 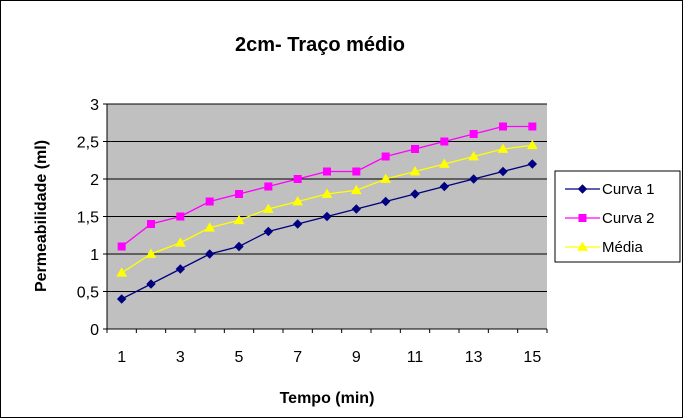 What do you see at coordinates (356, 357) in the screenshot?
I see `x-tick-label: 9` at bounding box center [356, 357].